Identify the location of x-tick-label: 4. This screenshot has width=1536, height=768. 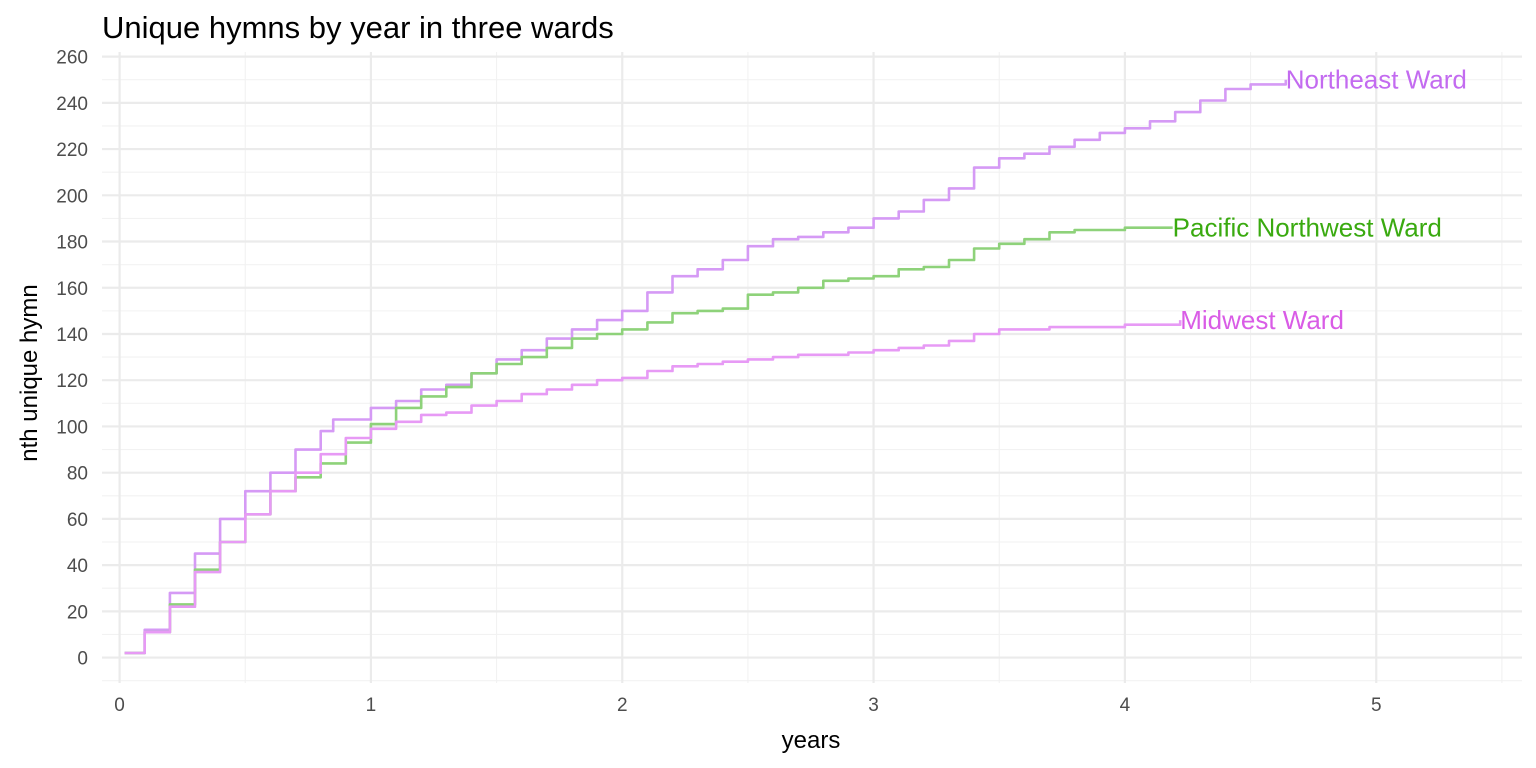
(1125, 705).